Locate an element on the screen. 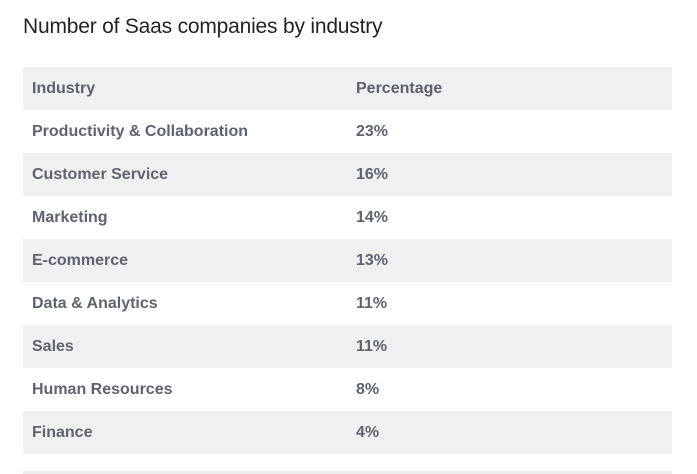  industry-cell: Marketing is located at coordinates (70, 217).